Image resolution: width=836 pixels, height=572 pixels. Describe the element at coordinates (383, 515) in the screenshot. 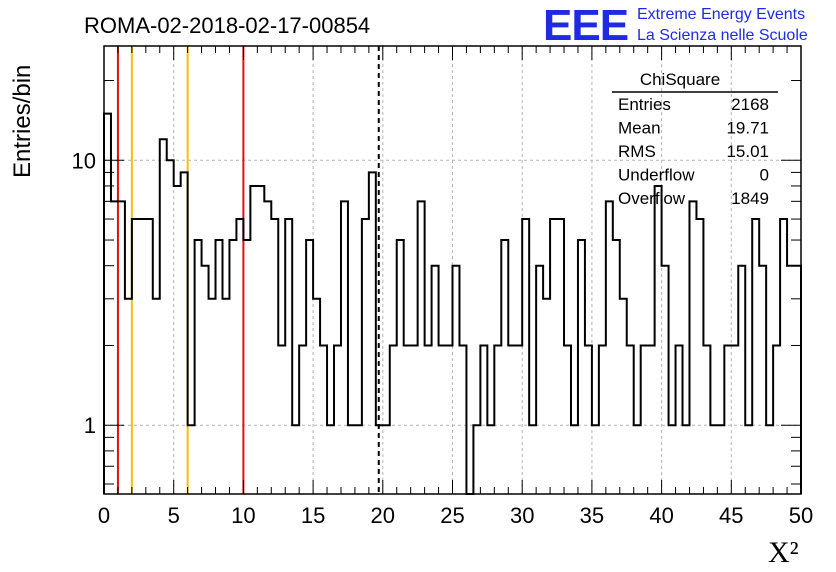

I see `x-tick-label: 20` at that location.